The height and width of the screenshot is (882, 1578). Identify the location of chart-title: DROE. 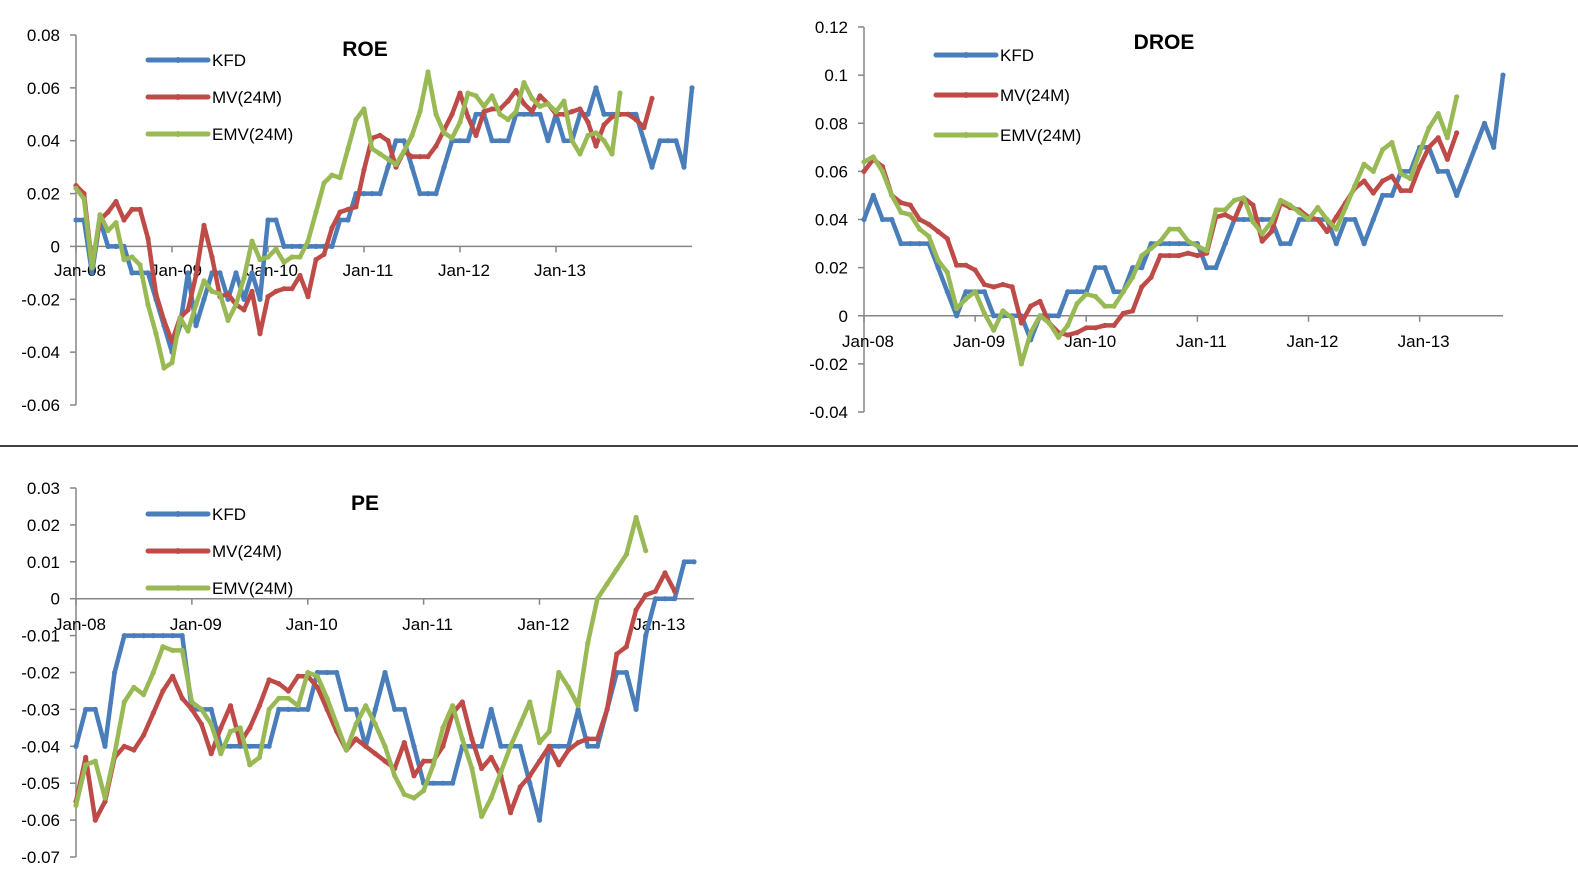
(1164, 42).